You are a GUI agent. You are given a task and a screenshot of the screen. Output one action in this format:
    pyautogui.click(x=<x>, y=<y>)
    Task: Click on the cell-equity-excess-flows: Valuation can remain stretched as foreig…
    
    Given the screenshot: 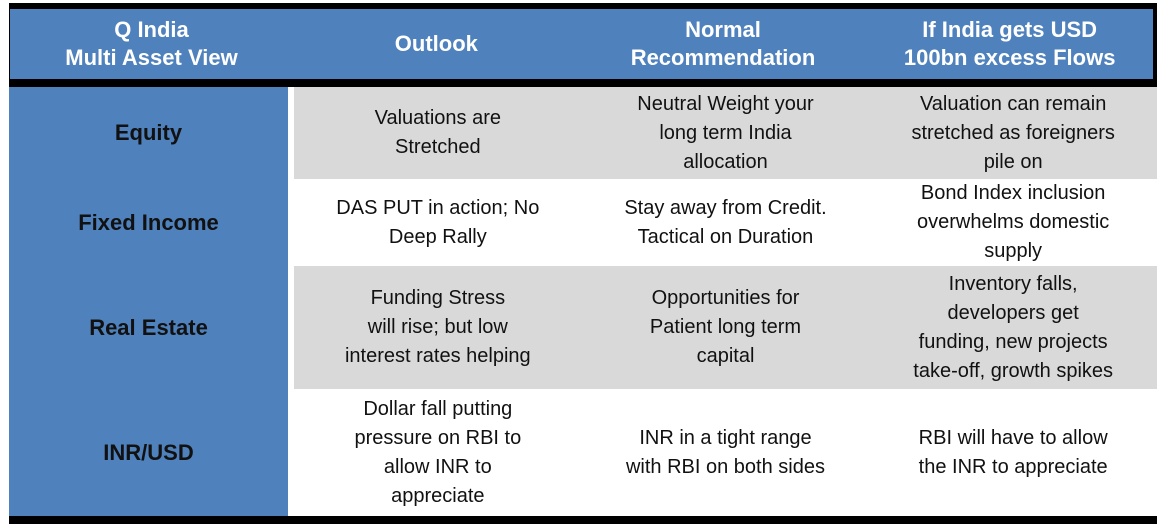 What is the action you would take?
    pyautogui.click(x=1013, y=133)
    